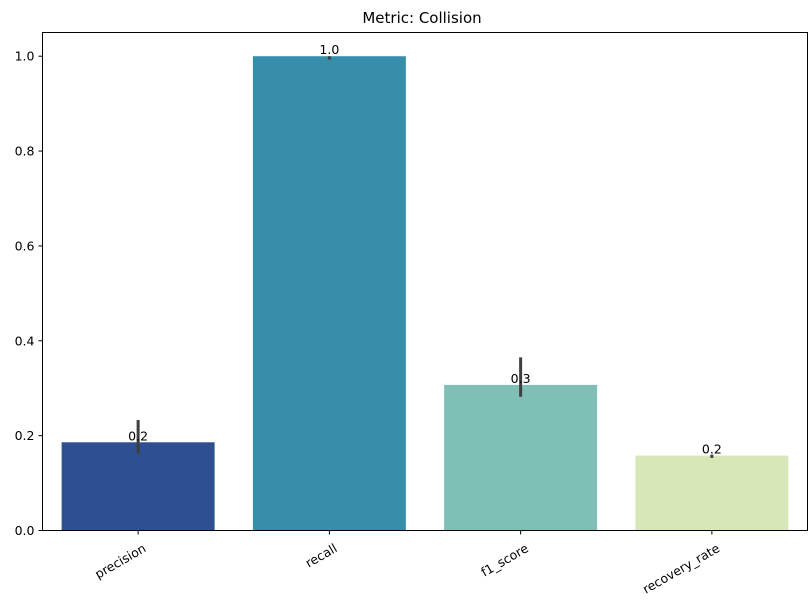 The width and height of the screenshot is (811, 611). What do you see at coordinates (521, 378) in the screenshot?
I see `bar-value-label: 0.3` at bounding box center [521, 378].